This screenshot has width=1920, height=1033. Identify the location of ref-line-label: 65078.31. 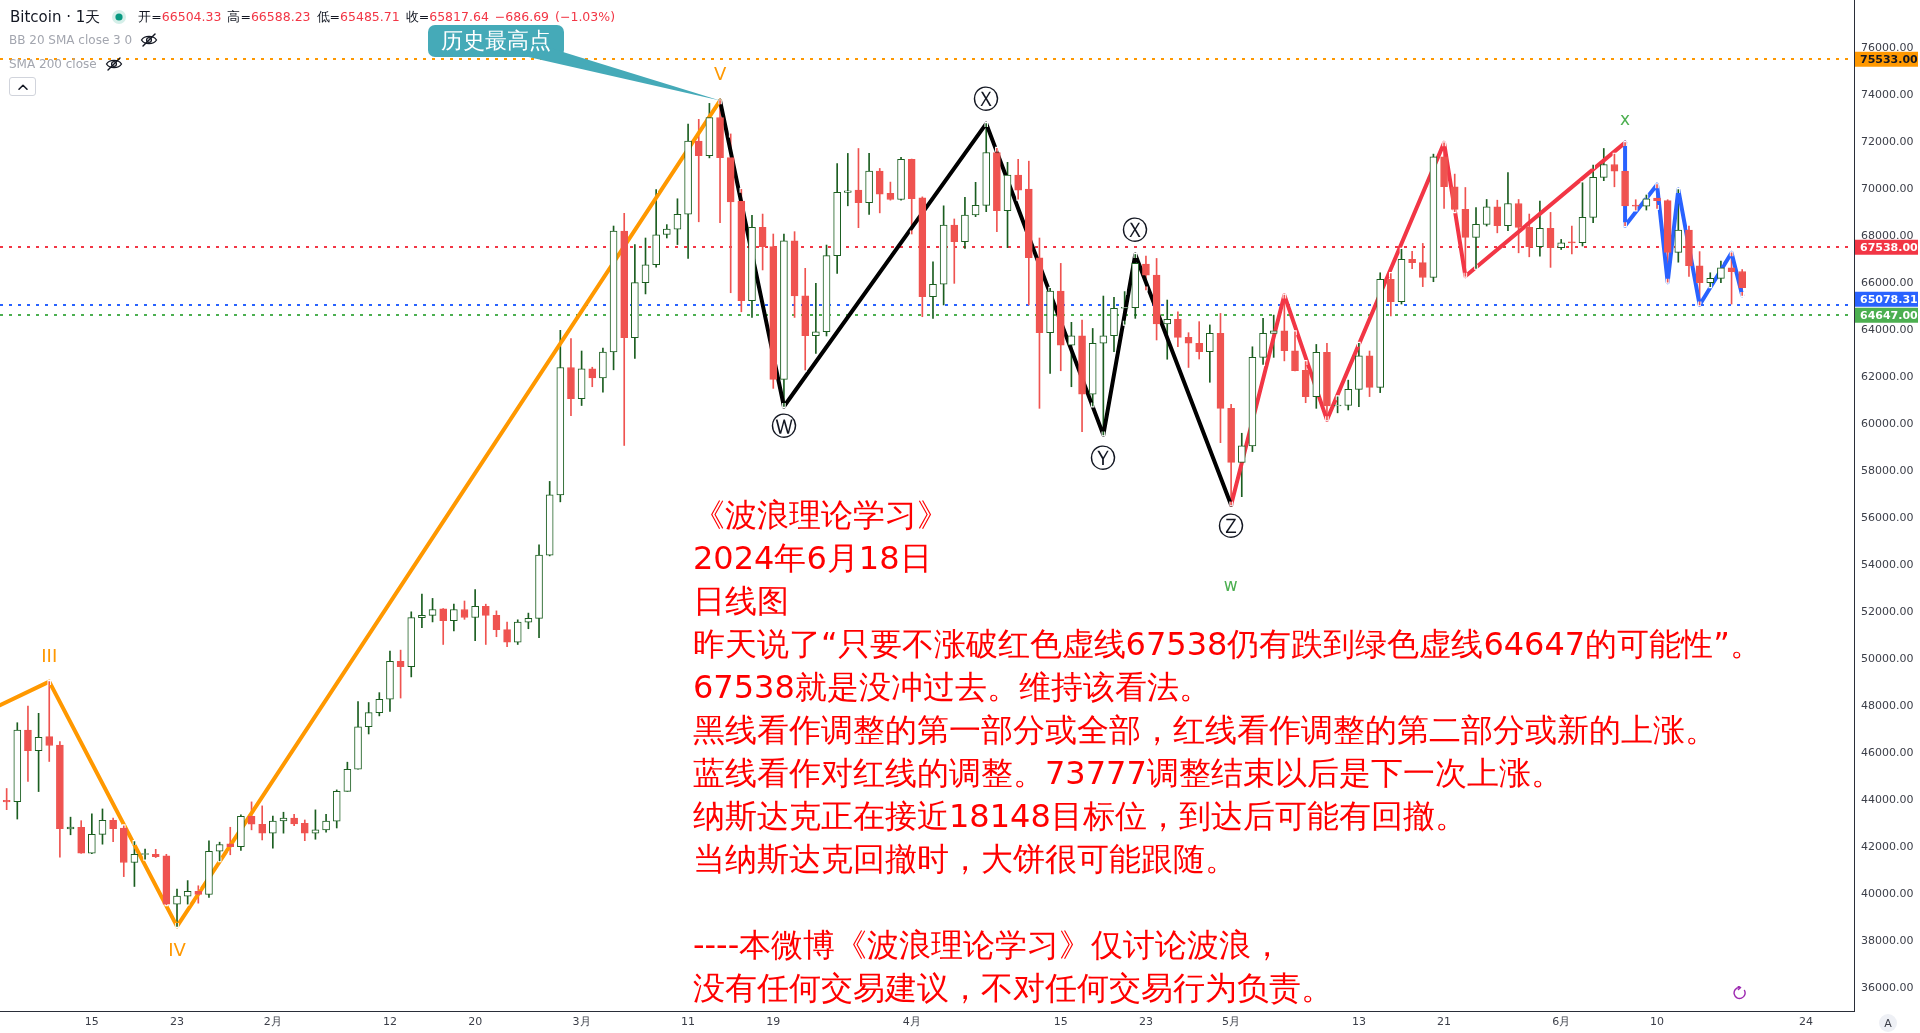
(1889, 299).